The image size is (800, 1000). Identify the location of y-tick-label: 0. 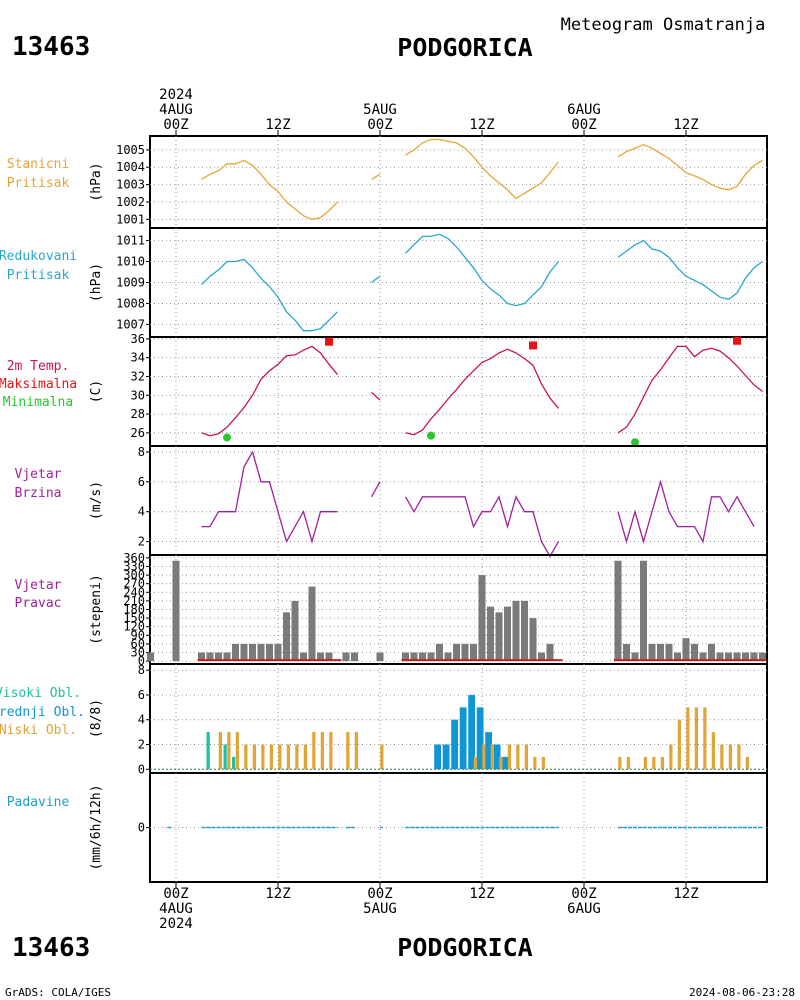
(141, 769).